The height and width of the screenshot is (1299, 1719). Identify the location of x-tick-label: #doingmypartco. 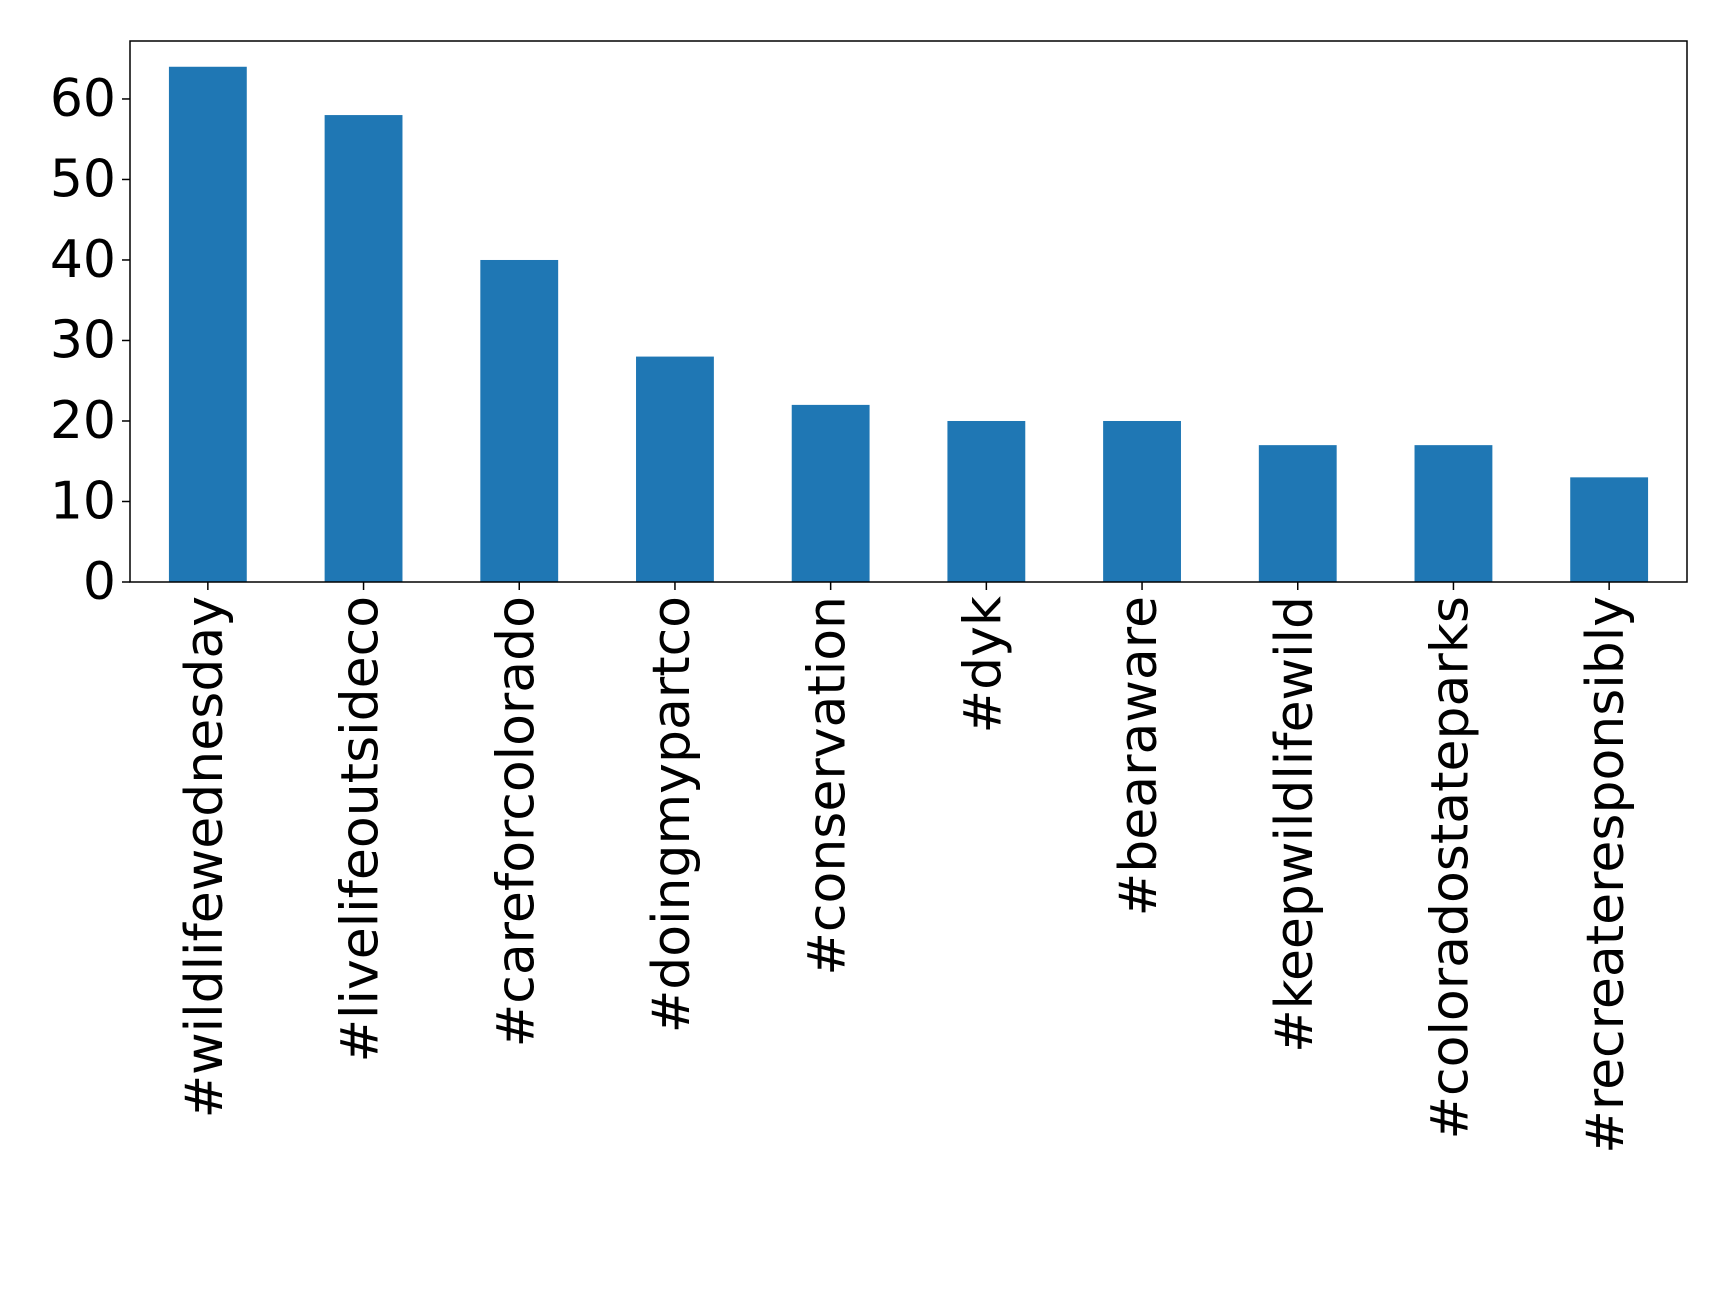
(672, 814).